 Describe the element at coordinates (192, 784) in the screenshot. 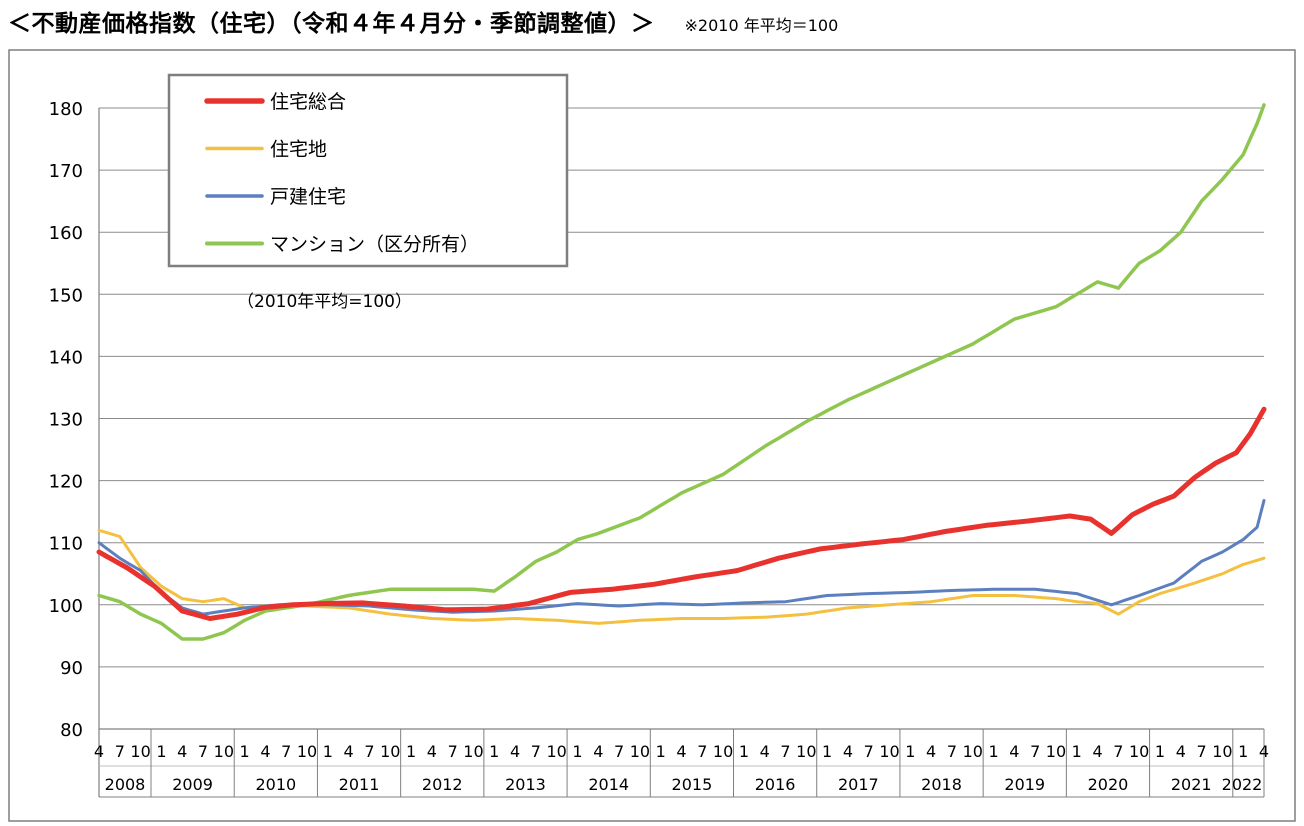

I see `x-year-label: 2009` at that location.